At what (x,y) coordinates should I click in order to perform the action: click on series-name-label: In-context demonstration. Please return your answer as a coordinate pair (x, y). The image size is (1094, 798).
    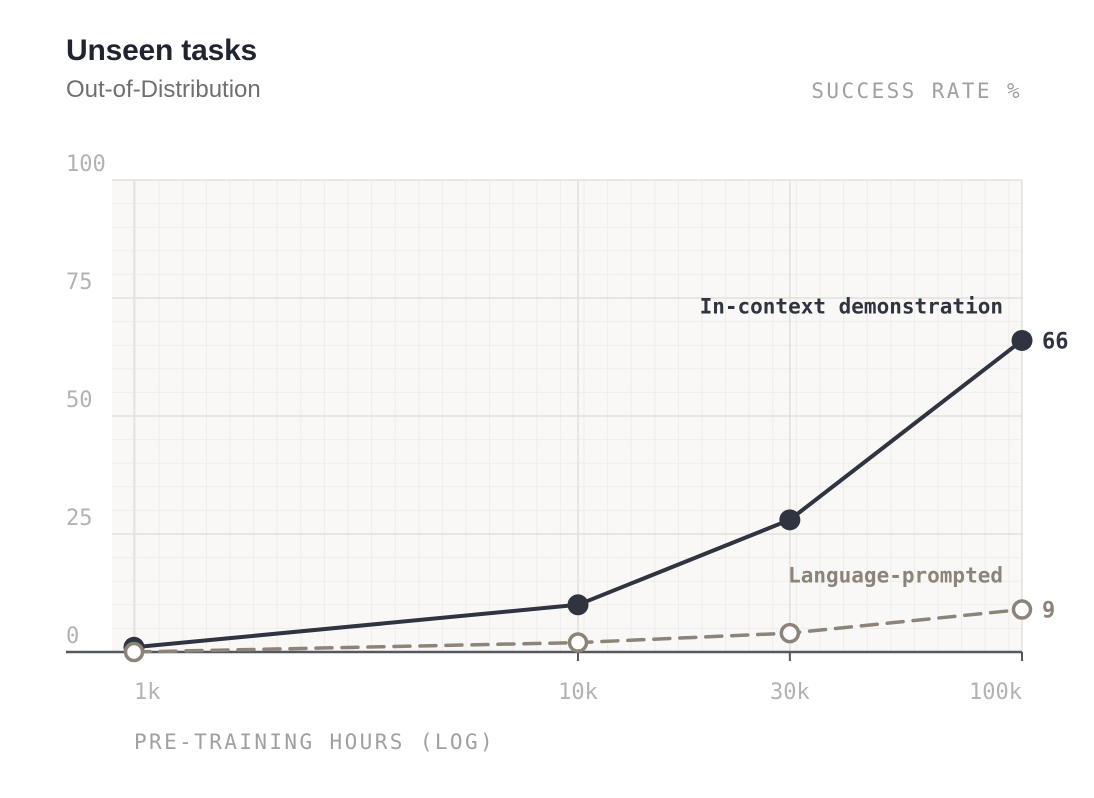
    Looking at the image, I should click on (851, 306).